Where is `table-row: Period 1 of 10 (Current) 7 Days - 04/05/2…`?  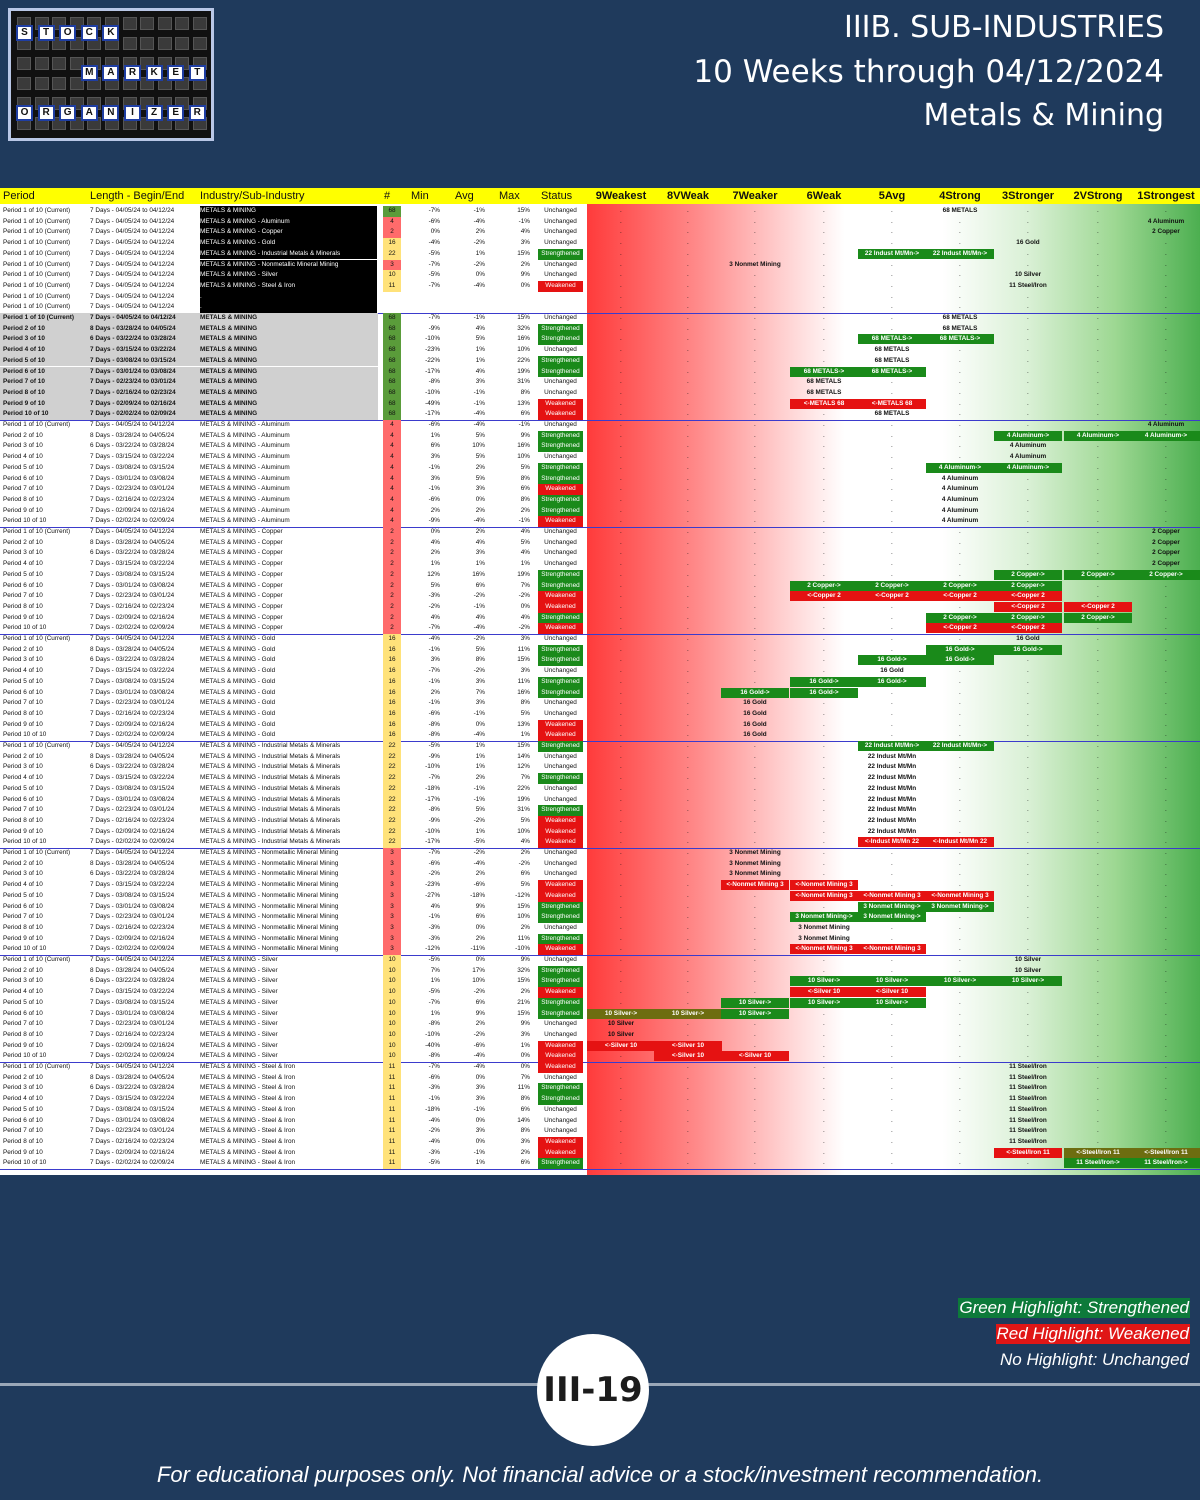
table-row: Period 1 of 10 (Current) 7 Days - 04/05/2… is located at coordinates (600, 746).